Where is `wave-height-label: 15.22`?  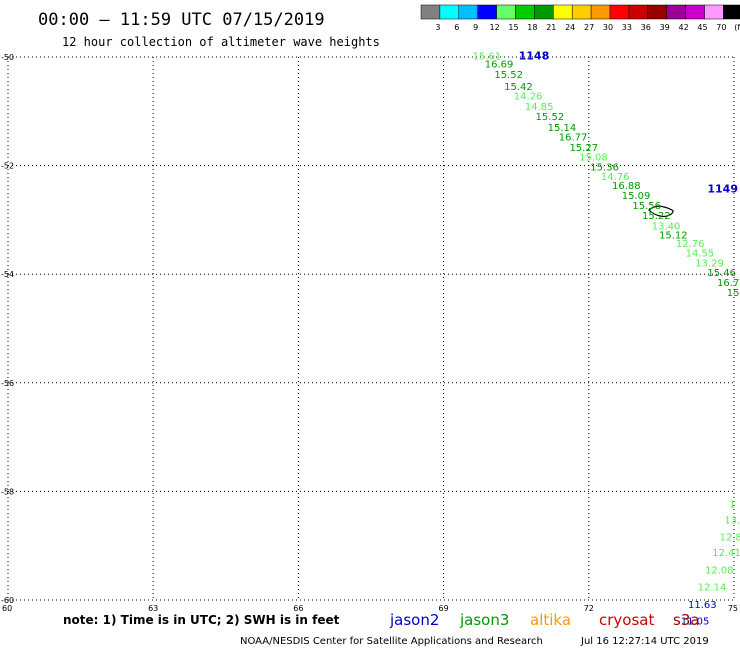
wave-height-label: 15.22 is located at coordinates (656, 216).